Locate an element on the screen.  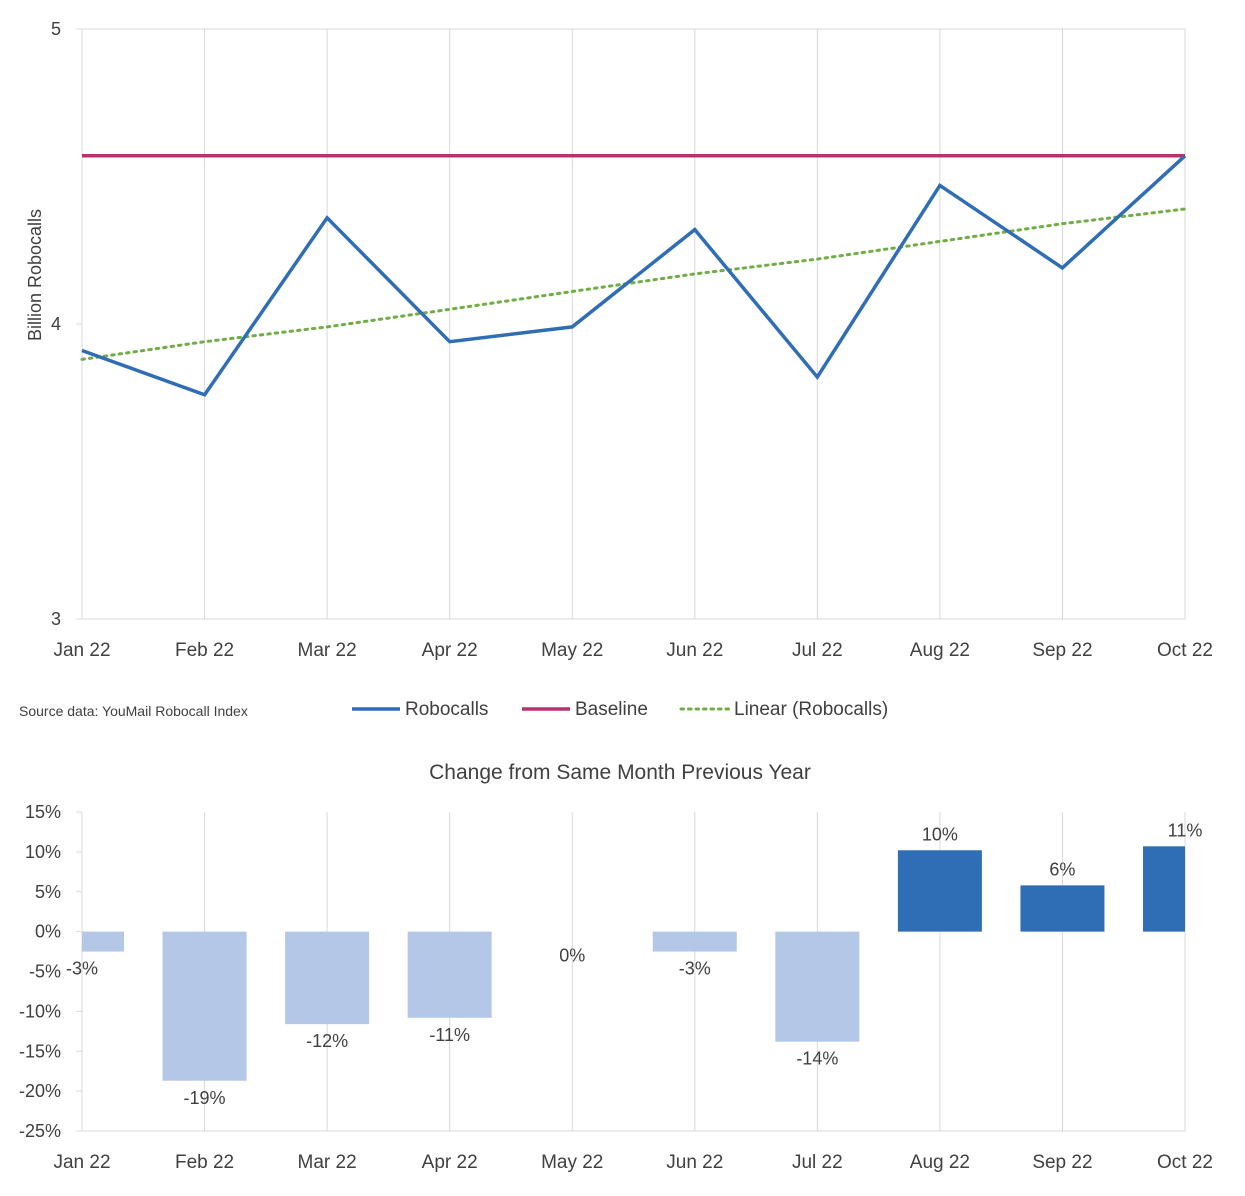
bottom-xtick-label-may-22: May 22 is located at coordinates (572, 1162).